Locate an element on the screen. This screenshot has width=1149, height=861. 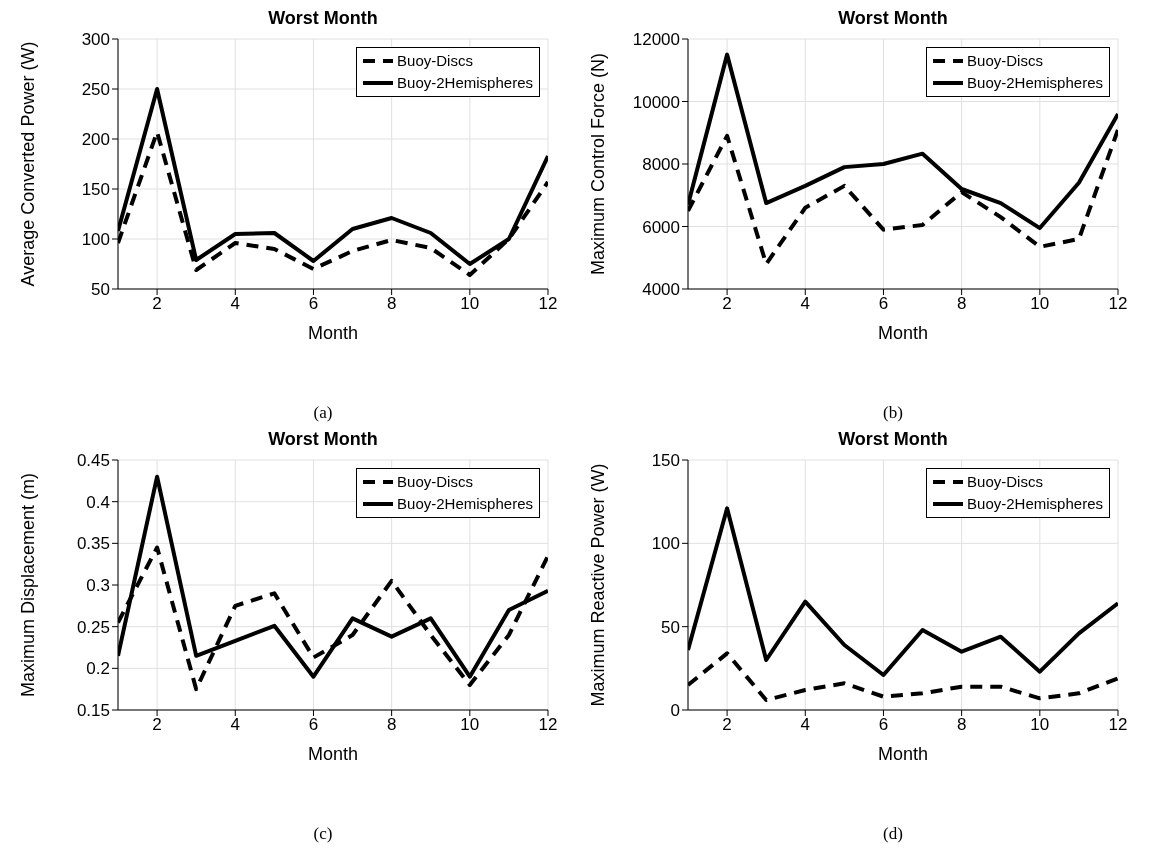
y-axis-title: Maximum Reactive Power (W) is located at coordinates (598, 585).